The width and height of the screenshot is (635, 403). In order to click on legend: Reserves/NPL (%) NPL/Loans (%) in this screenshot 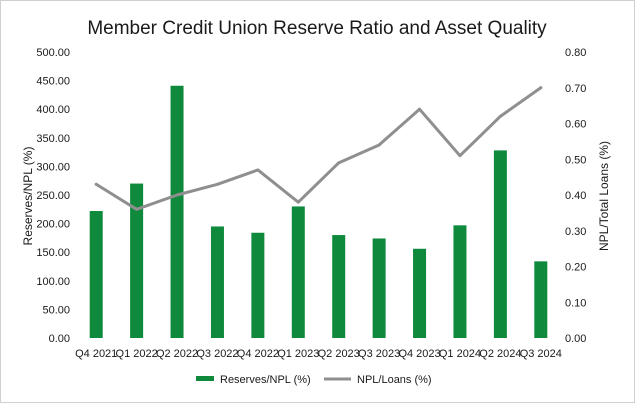, I will do `click(314, 380)`.